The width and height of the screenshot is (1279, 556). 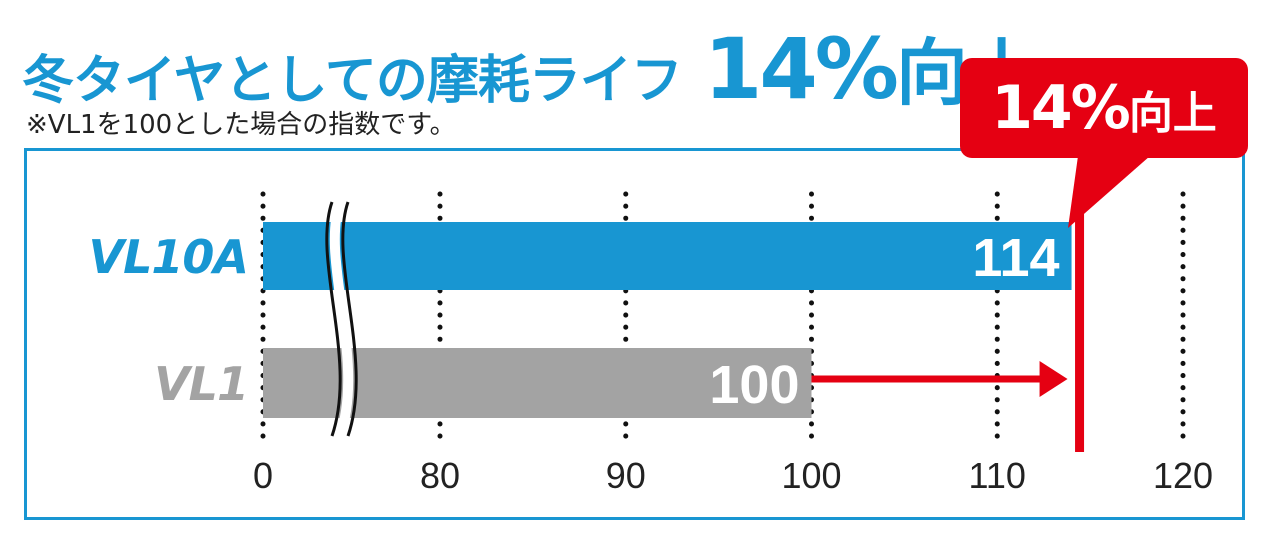 What do you see at coordinates (241, 125) in the screenshot?
I see `index-note: ※VL1を100とした場合の指数です。` at bounding box center [241, 125].